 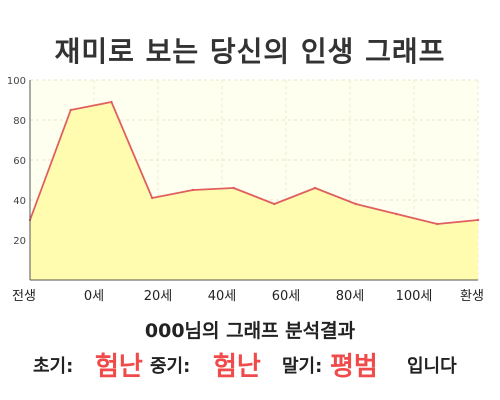 What do you see at coordinates (19, 241) in the screenshot?
I see `y-tick-label: 20` at bounding box center [19, 241].